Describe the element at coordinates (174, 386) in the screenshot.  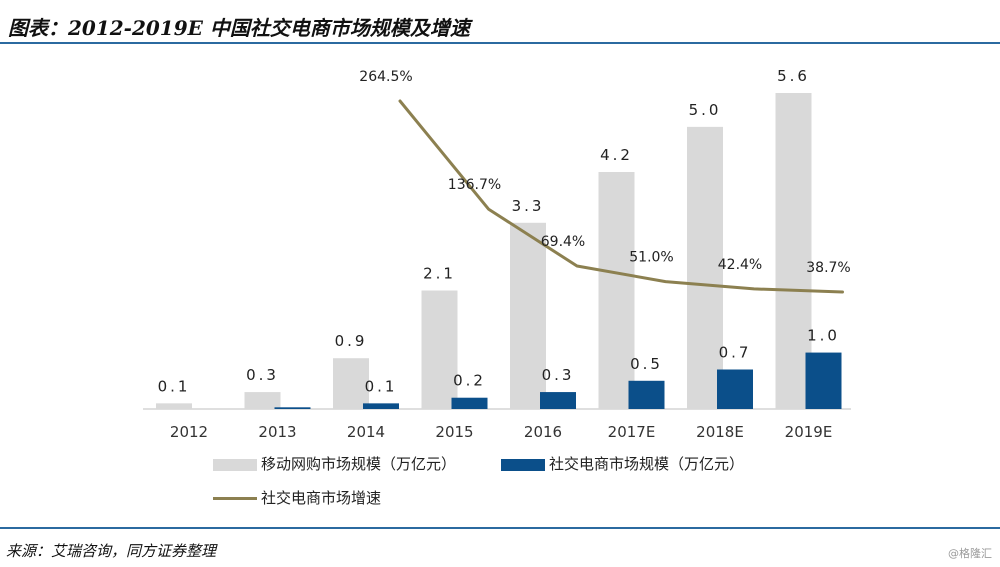
I see `bar-label-mobile-2012: 0.1` at that location.